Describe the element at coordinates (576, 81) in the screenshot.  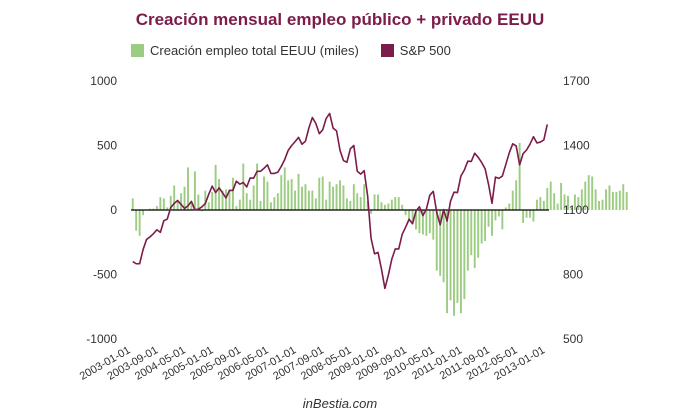
I see `y-right-tick-label: 1700` at that location.